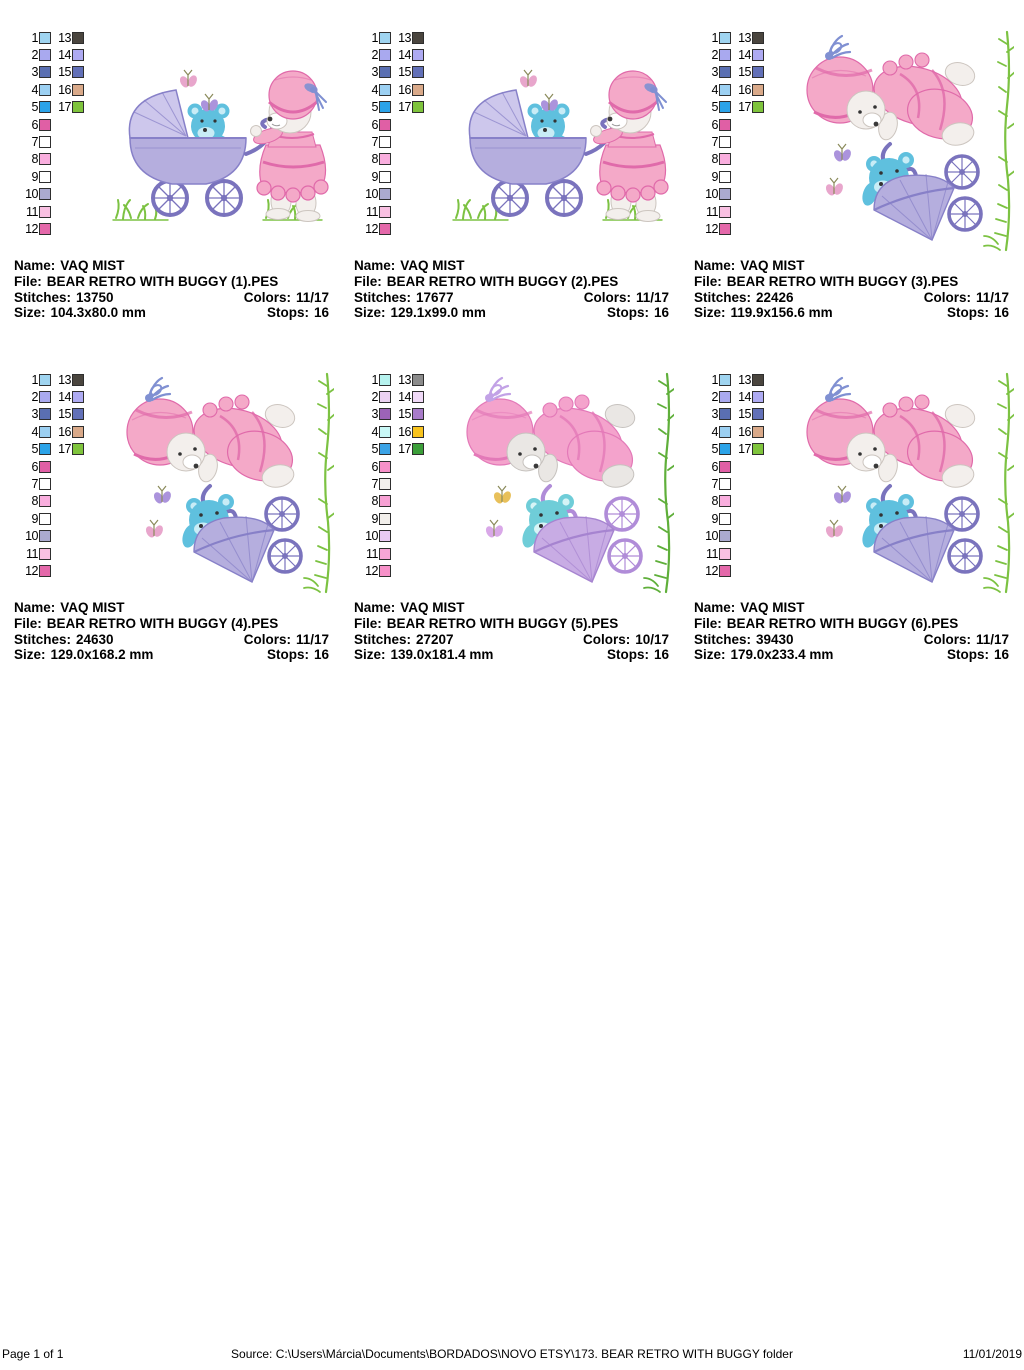 This screenshot has height=1370, width=1024. What do you see at coordinates (744, 431) in the screenshot?
I see `thread-number: 16` at bounding box center [744, 431].